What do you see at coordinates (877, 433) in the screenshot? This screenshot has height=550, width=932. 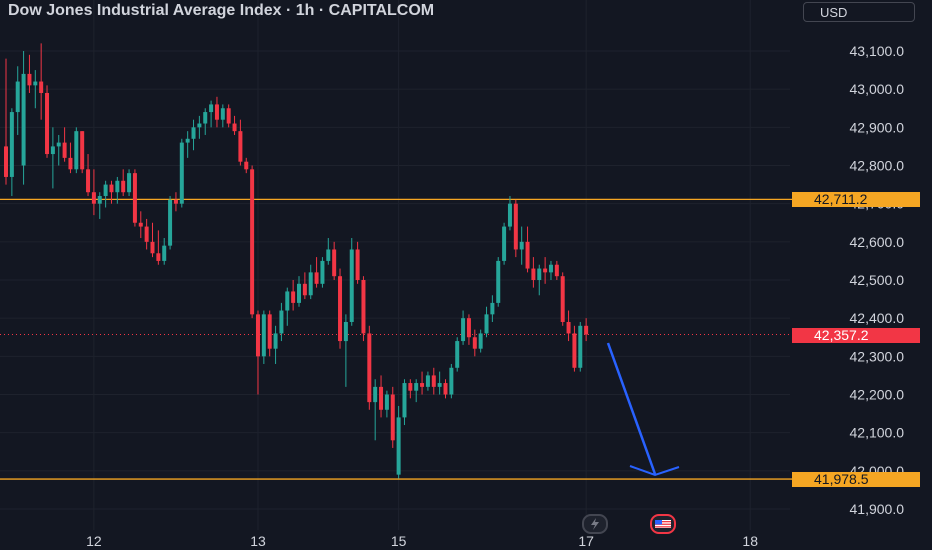 I see `price-tick-label: 42,100.0` at bounding box center [877, 433].